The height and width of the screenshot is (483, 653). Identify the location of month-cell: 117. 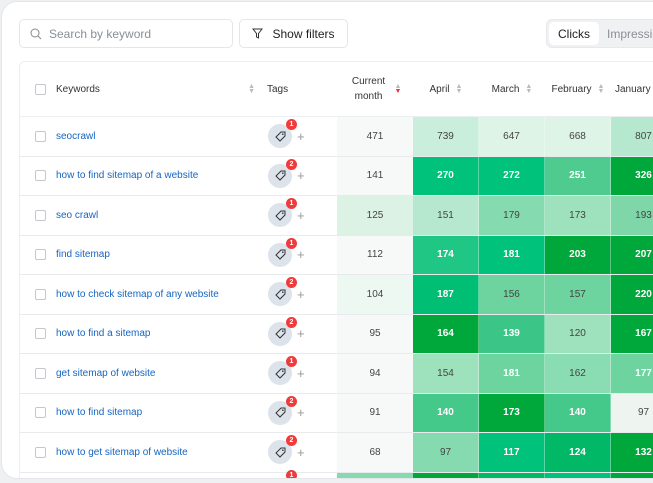
(512, 452).